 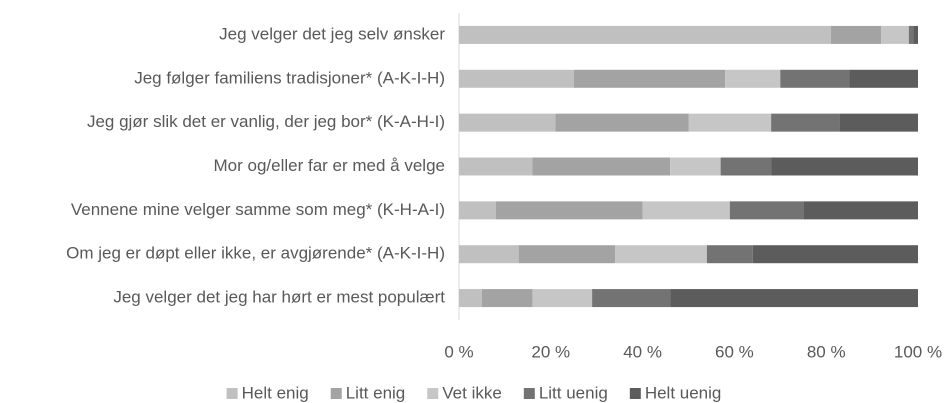 I want to click on legend-label: Litt enig, so click(x=376, y=392).